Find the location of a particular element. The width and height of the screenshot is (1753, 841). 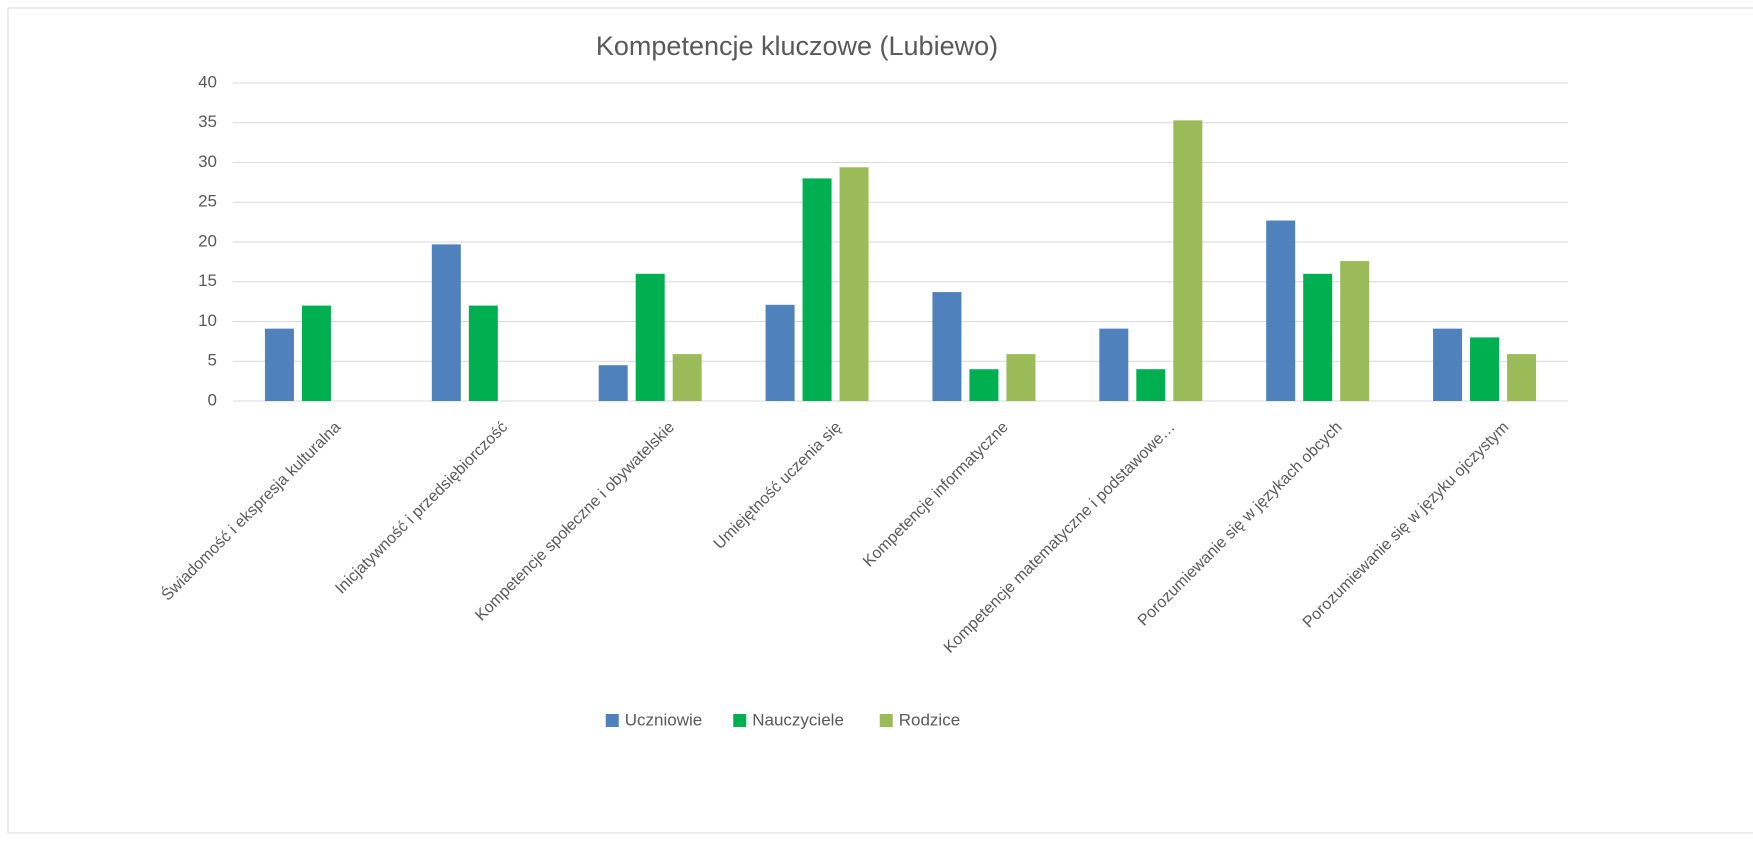

y-tick-label: 35 is located at coordinates (207, 121).